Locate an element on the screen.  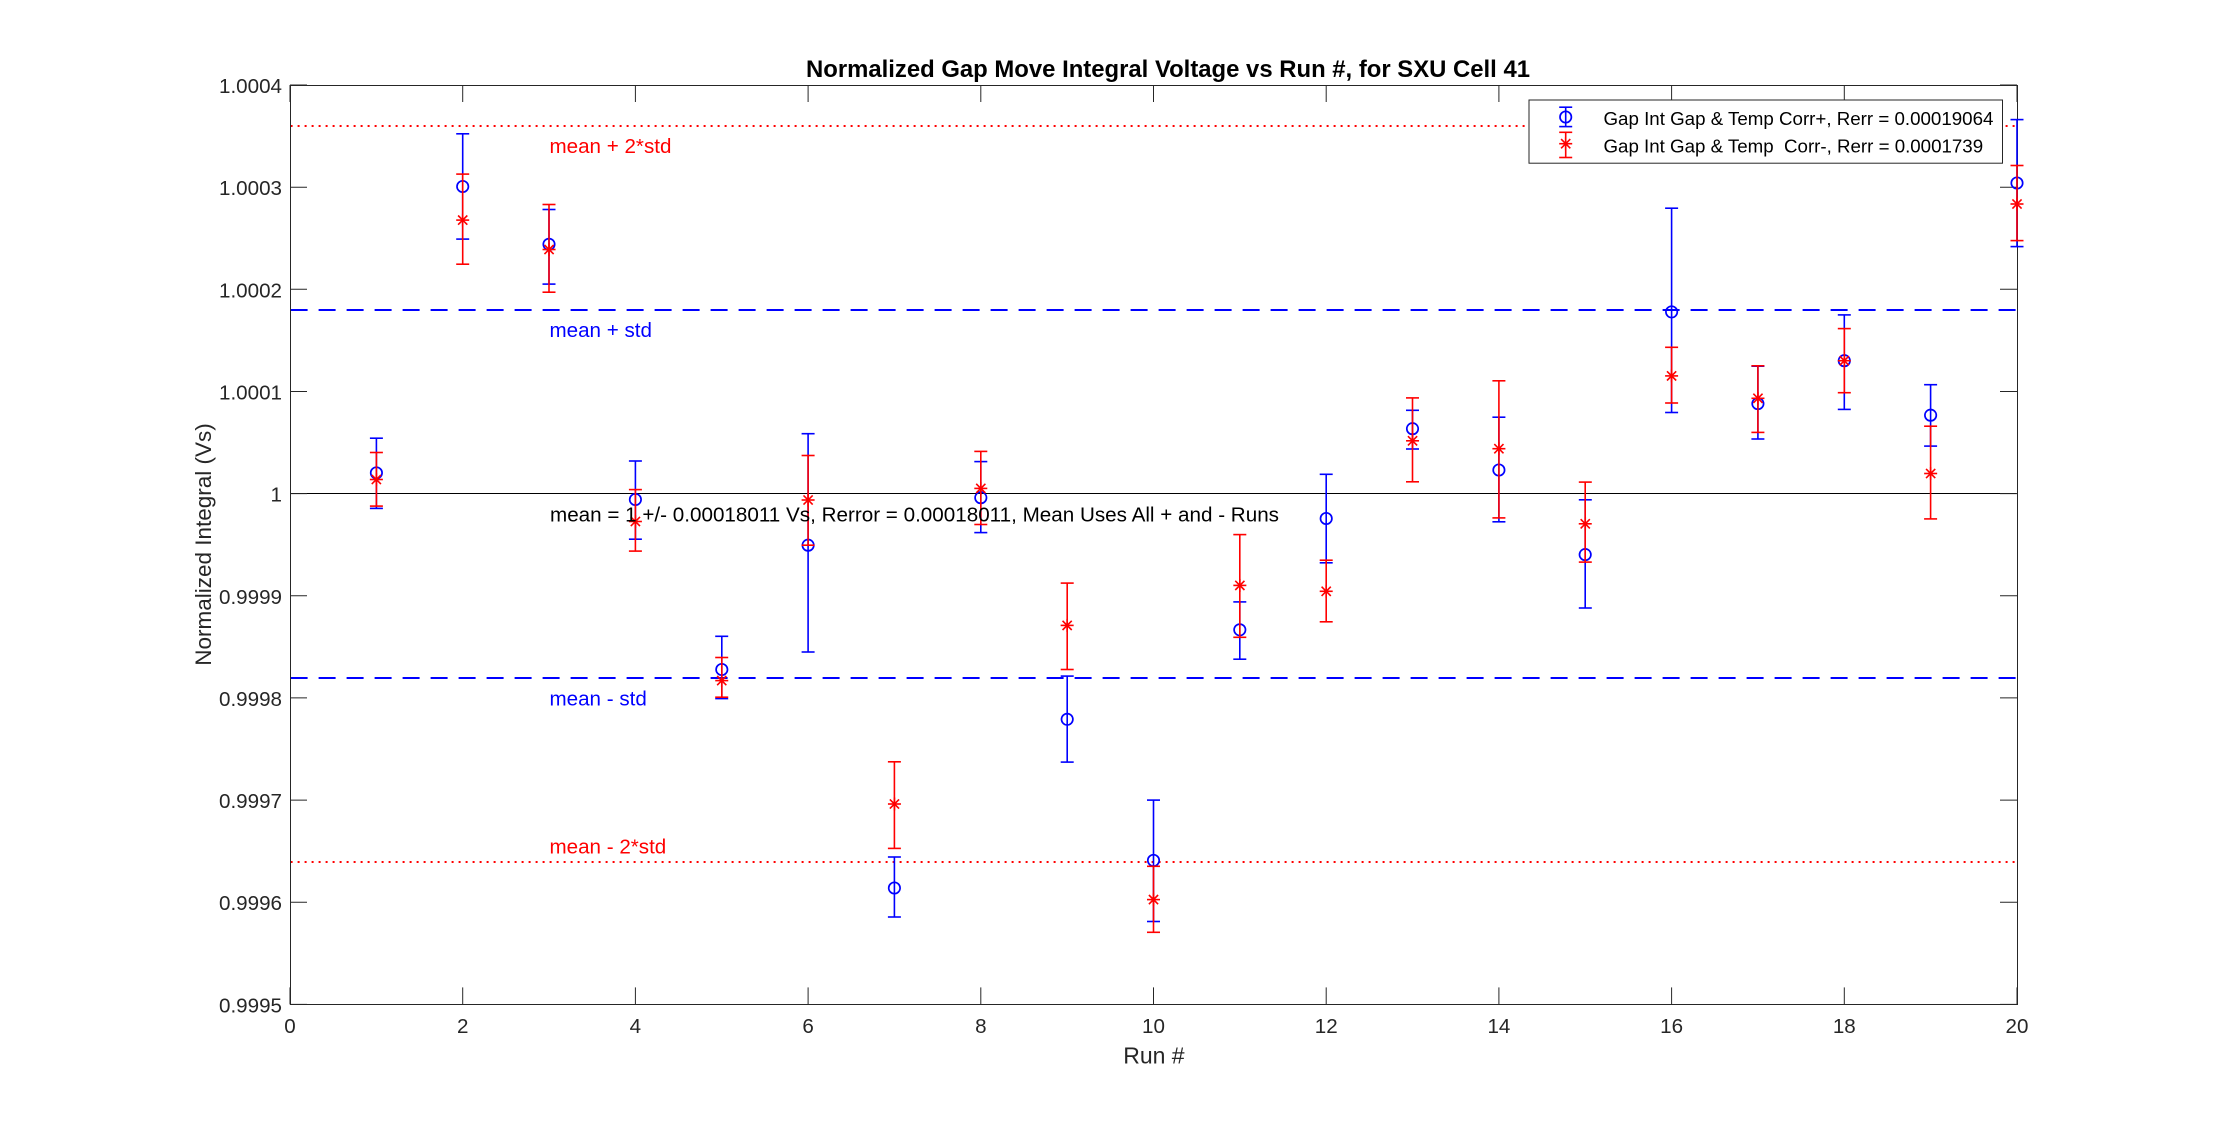
svg-text: mean - std is located at coordinates (598, 698).